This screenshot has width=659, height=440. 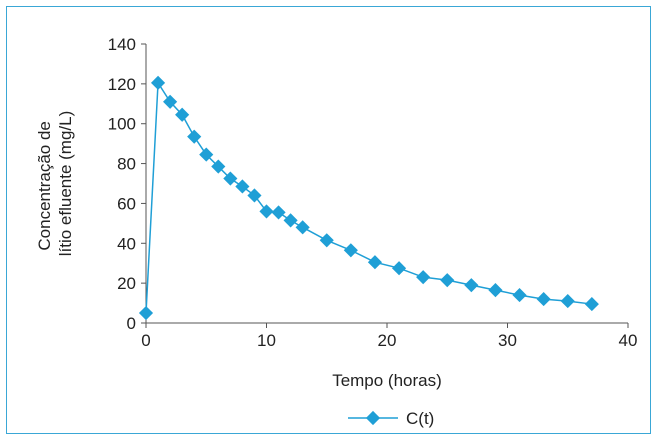 What do you see at coordinates (122, 84) in the screenshot?
I see `y-tick-label: 120` at bounding box center [122, 84].